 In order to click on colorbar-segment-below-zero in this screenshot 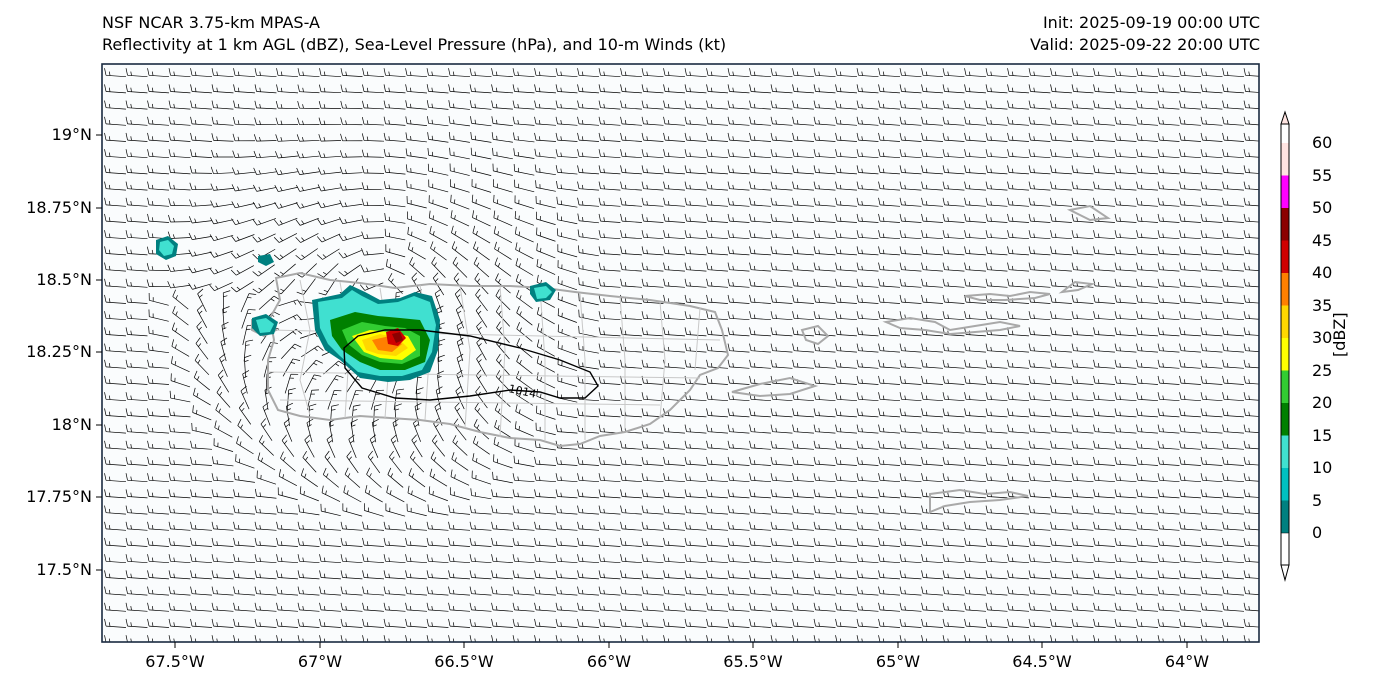, I will do `click(1285, 549)`.